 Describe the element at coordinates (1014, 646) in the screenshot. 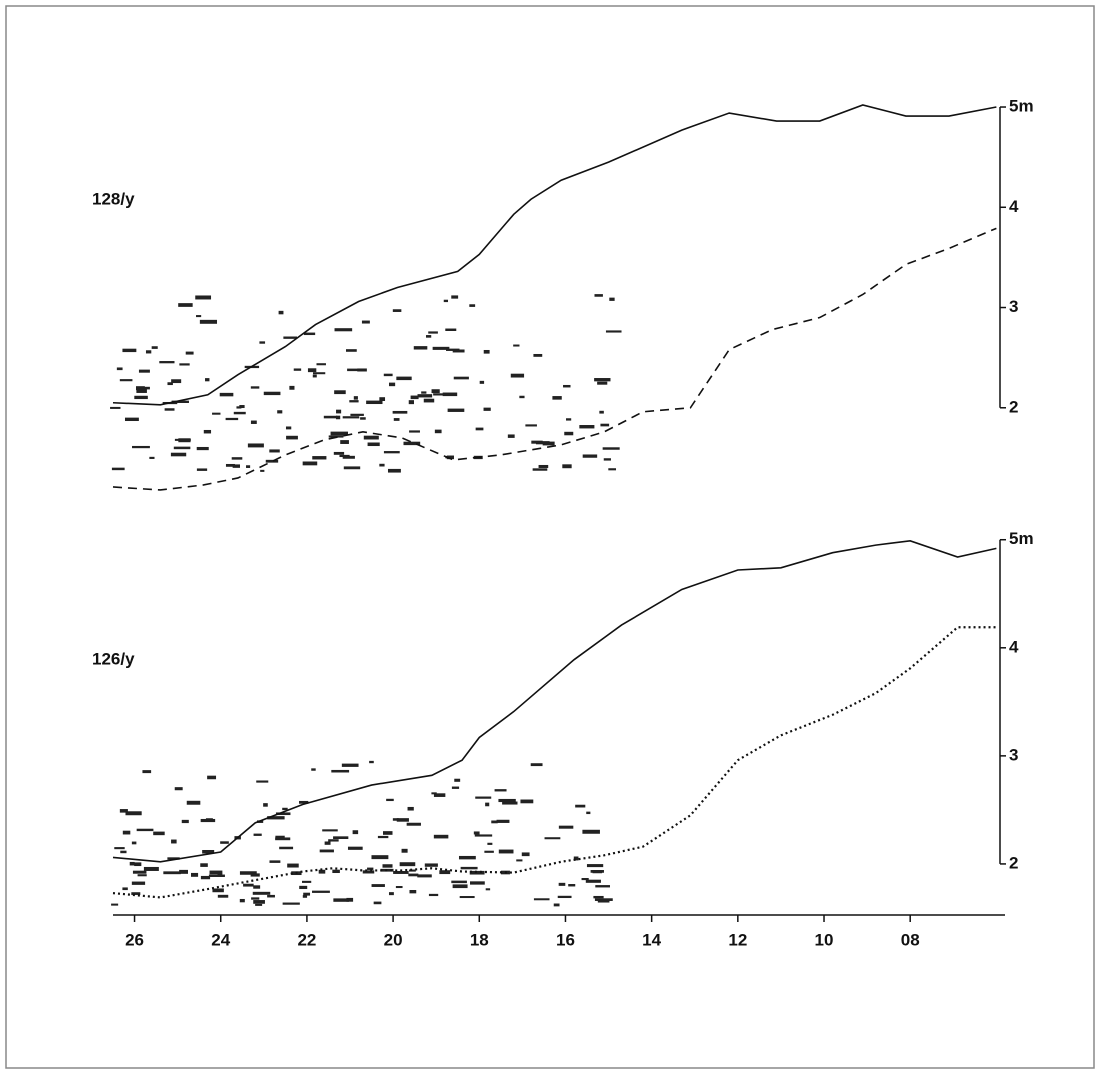

I see `y-tick-label: 4` at that location.